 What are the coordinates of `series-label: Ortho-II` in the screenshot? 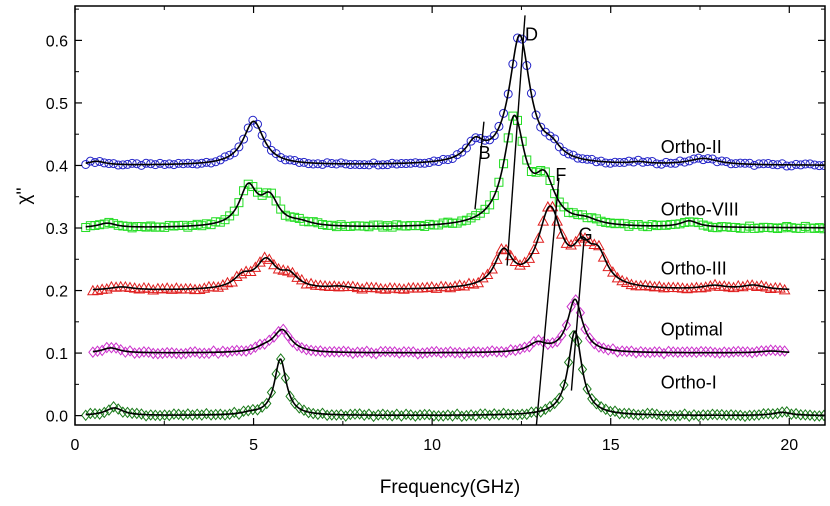 It's located at (691, 147).